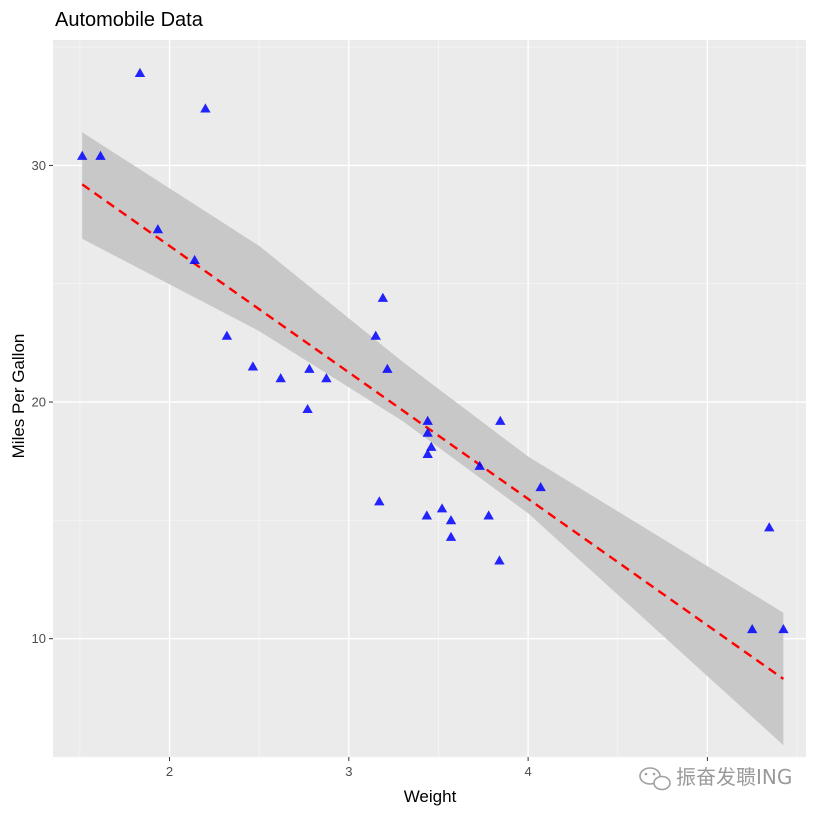 This screenshot has width=815, height=814. I want to click on x-tick-label: 3, so click(348, 771).